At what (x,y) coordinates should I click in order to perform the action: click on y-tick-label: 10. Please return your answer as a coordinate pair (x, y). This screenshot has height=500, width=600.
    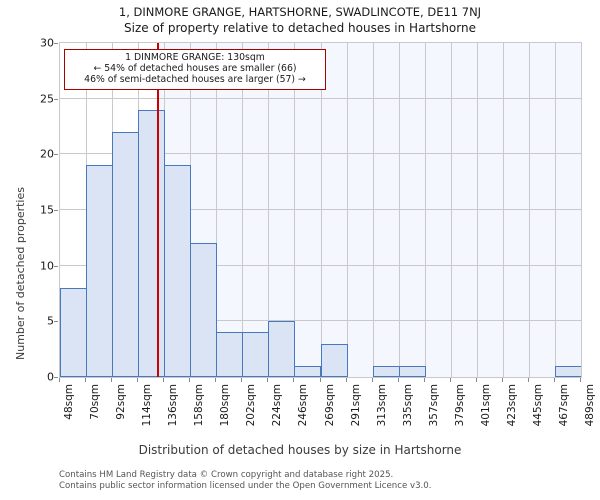
    Looking at the image, I should click on (47, 266).